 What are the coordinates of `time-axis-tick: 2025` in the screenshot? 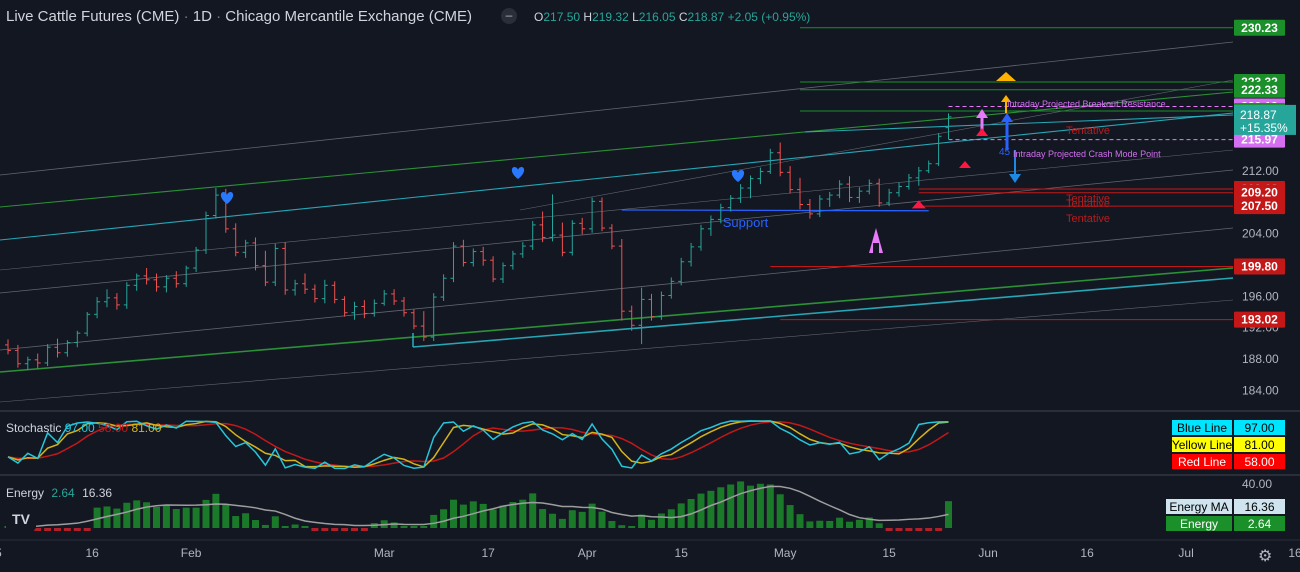 It's located at (1, 553).